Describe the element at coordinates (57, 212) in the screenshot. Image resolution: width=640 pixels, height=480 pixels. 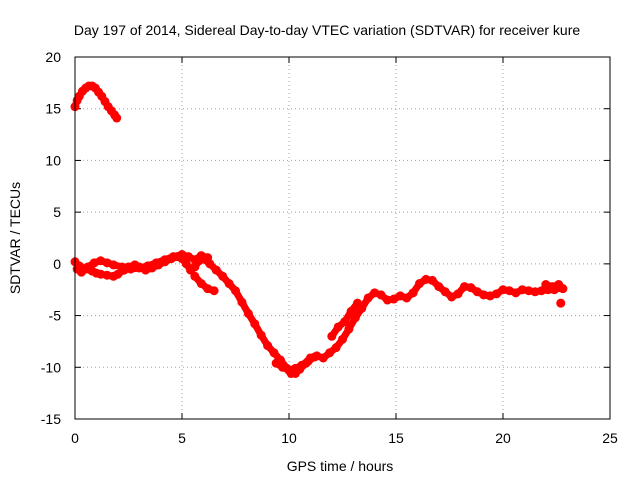
I see `y-tick-label: 5` at that location.